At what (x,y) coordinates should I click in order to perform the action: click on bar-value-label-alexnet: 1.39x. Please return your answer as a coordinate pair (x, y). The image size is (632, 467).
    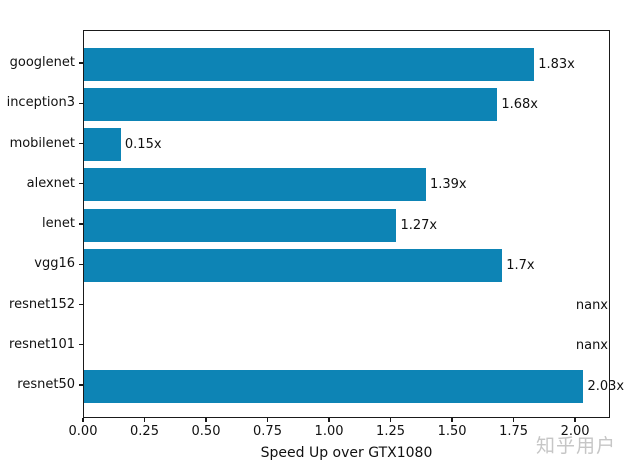
    Looking at the image, I should click on (448, 185).